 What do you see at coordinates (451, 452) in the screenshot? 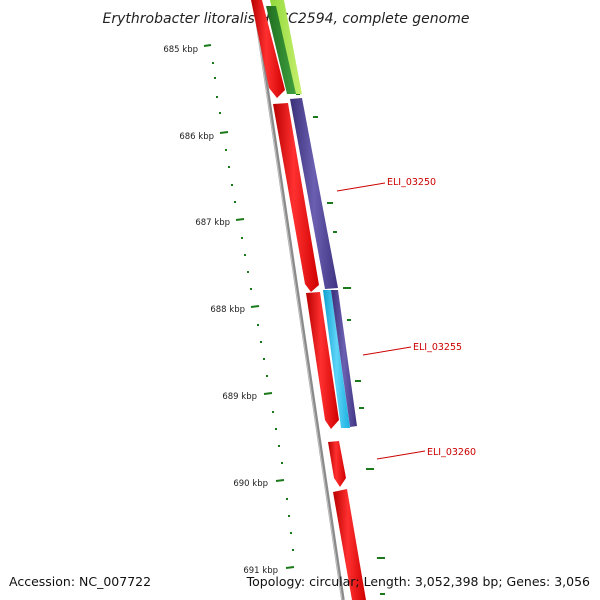
I see `gene-label-ELI_03260: ELI_03260` at bounding box center [451, 452].